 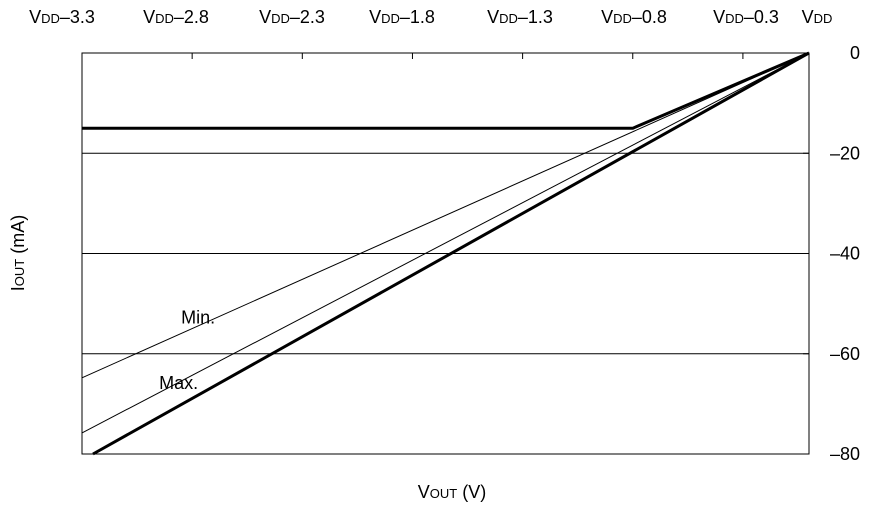 I want to click on annotations: Min. Max., so click(x=187, y=350).